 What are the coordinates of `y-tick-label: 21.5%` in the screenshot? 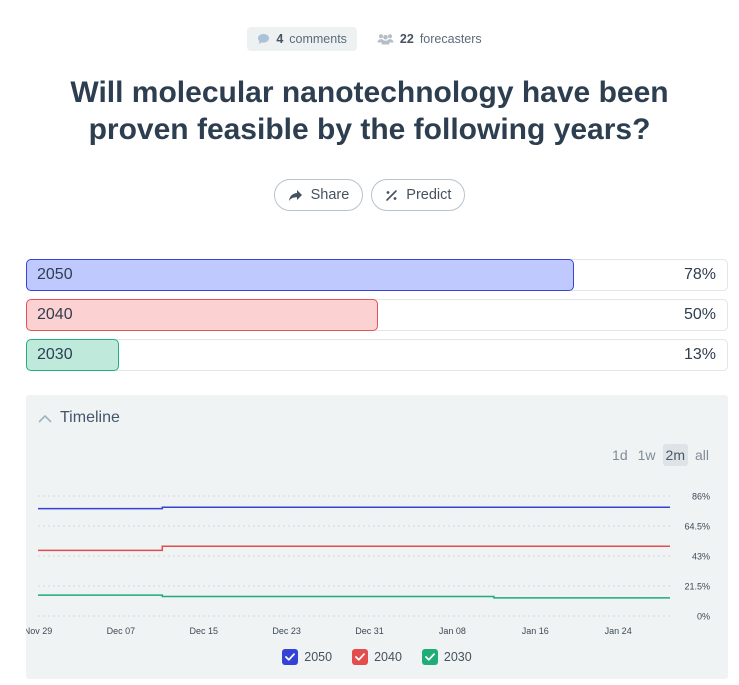 It's located at (697, 587).